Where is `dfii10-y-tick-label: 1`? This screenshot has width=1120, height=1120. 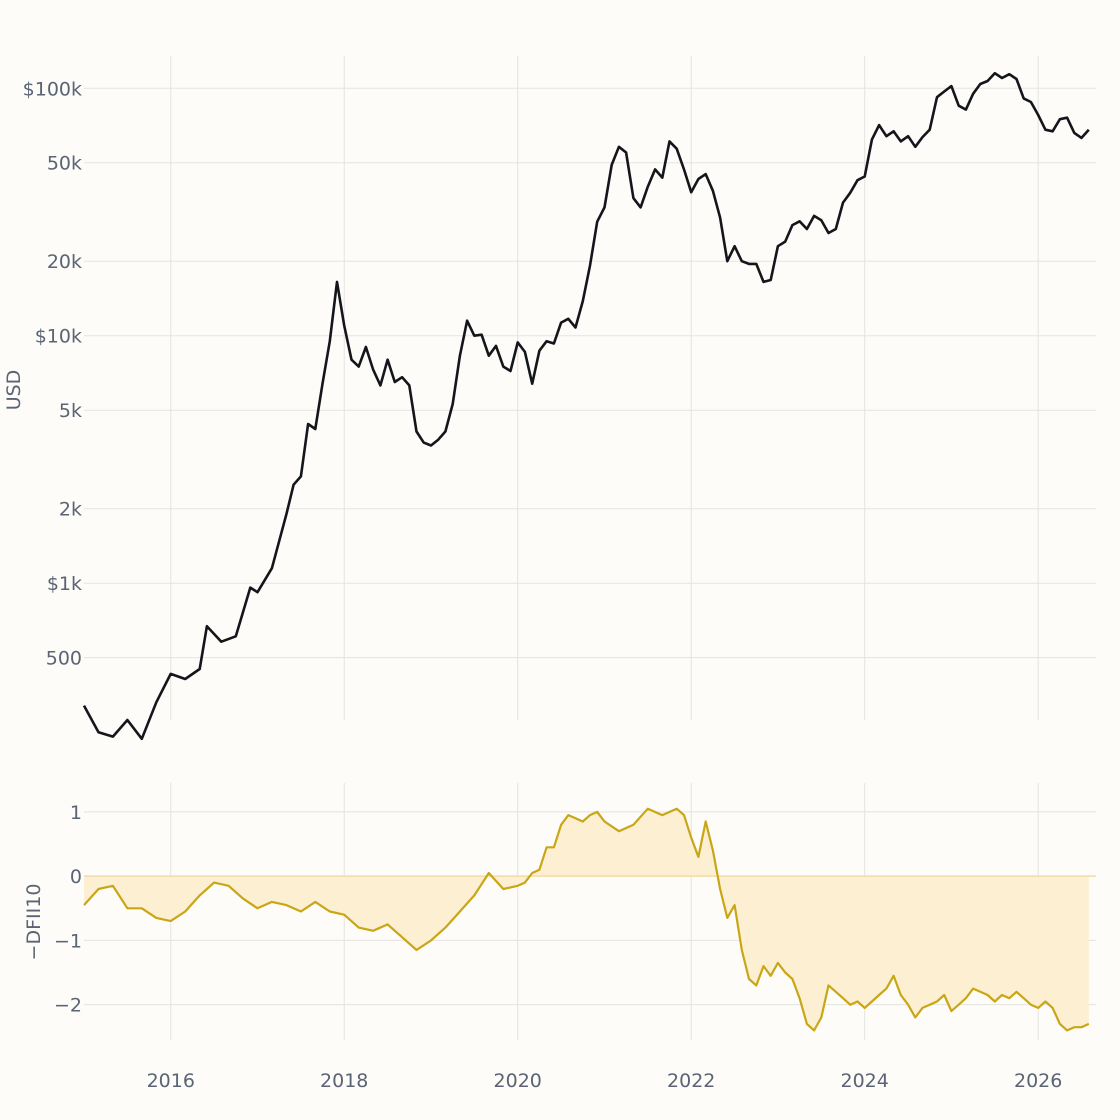 dfii10-y-tick-label: 1 is located at coordinates (76, 813).